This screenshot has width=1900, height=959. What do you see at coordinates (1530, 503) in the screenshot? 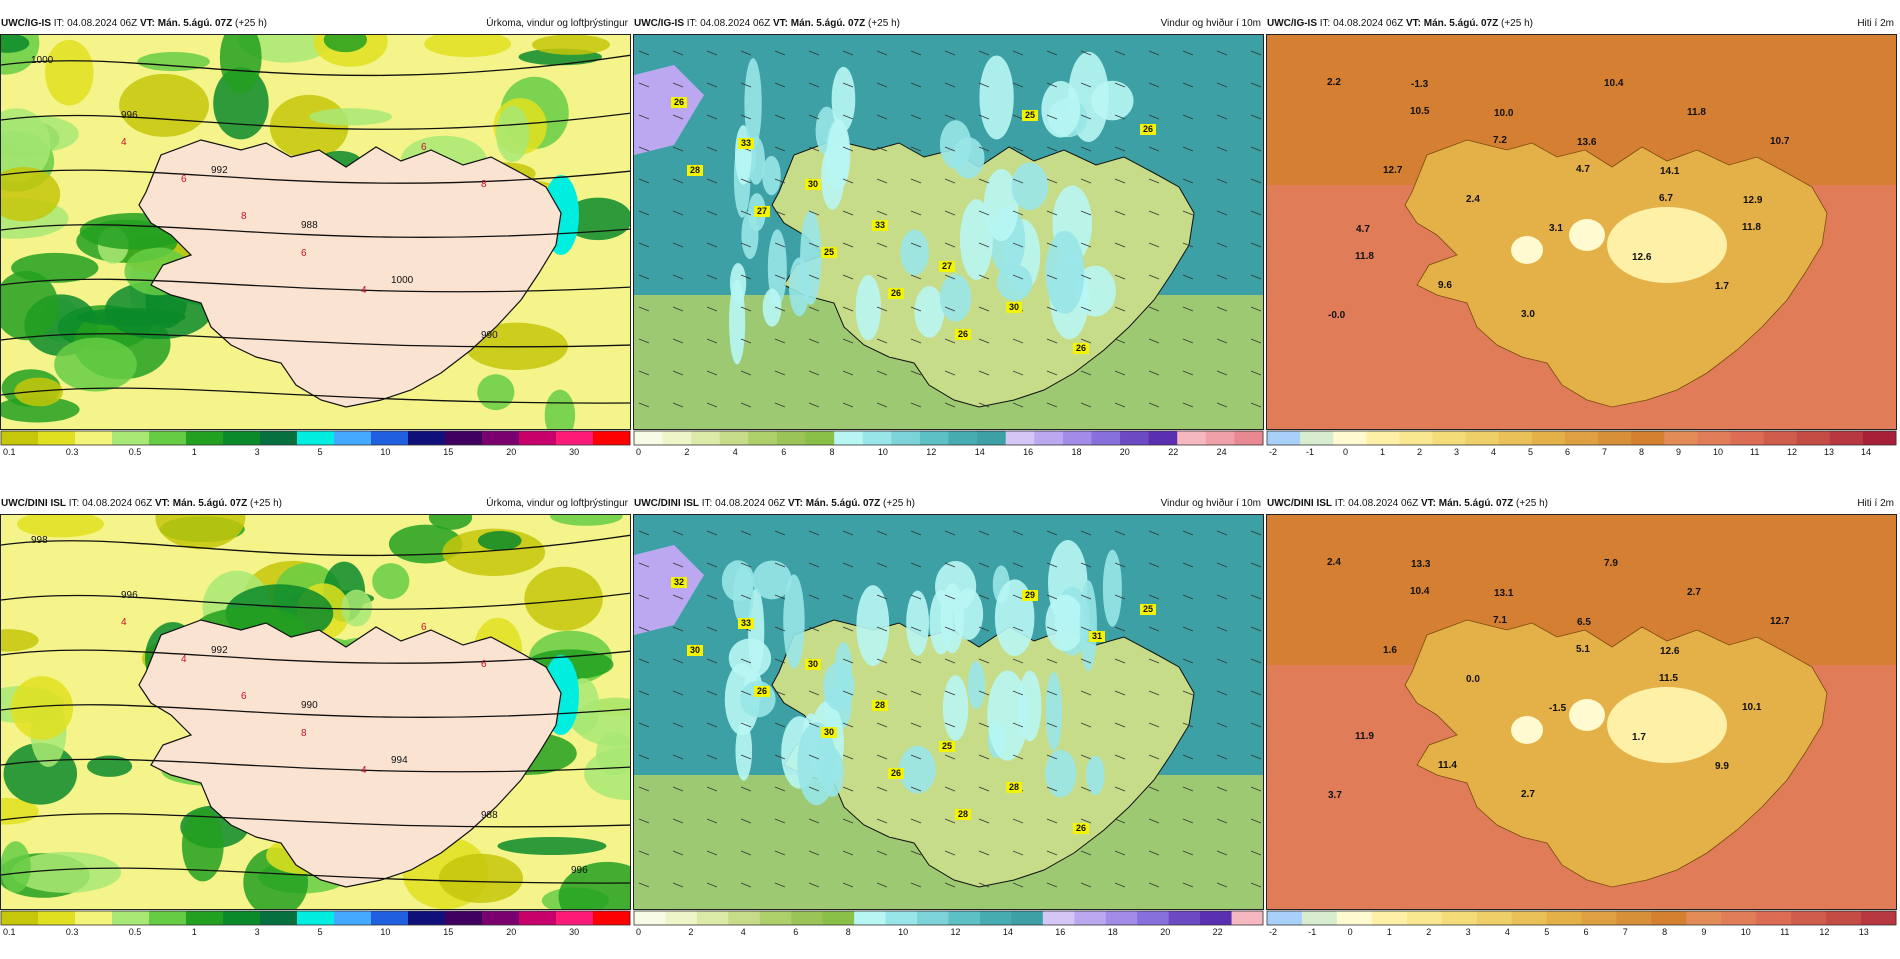
I see `lead-time: (+25 h)` at bounding box center [1530, 503].